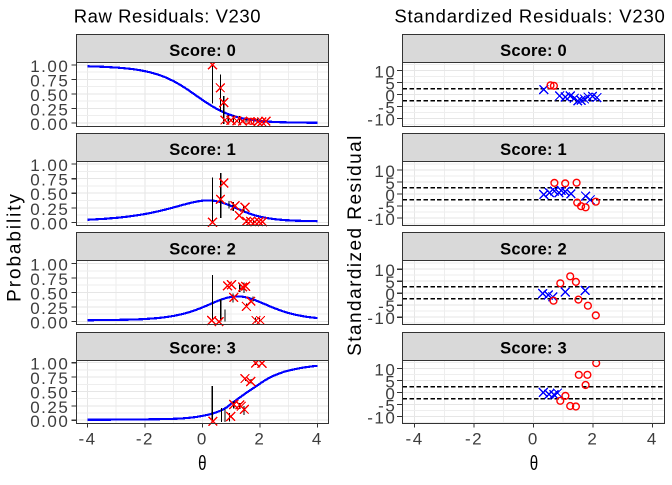  What do you see at coordinates (167, 16) in the screenshot?
I see `svg-text: Raw Residuals: V230` at bounding box center [167, 16].